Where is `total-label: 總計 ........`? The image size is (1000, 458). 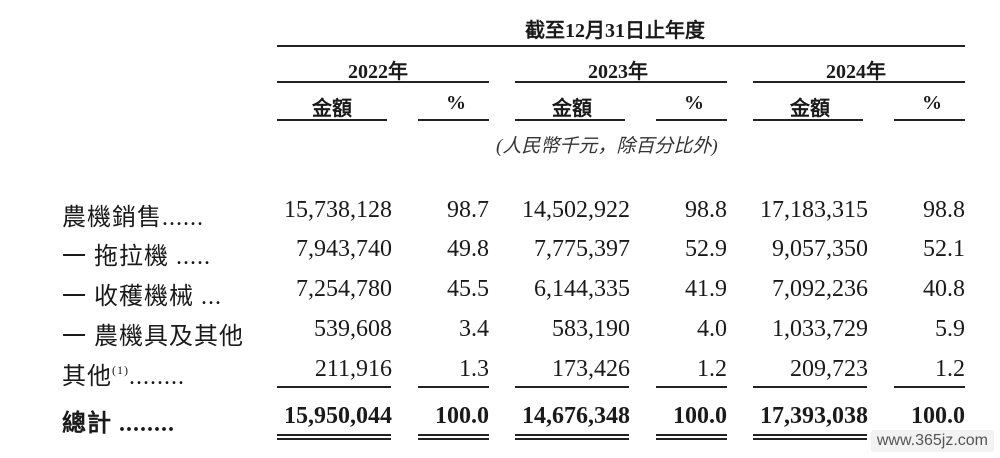
total-label: 總計 ........ is located at coordinates (118, 424).